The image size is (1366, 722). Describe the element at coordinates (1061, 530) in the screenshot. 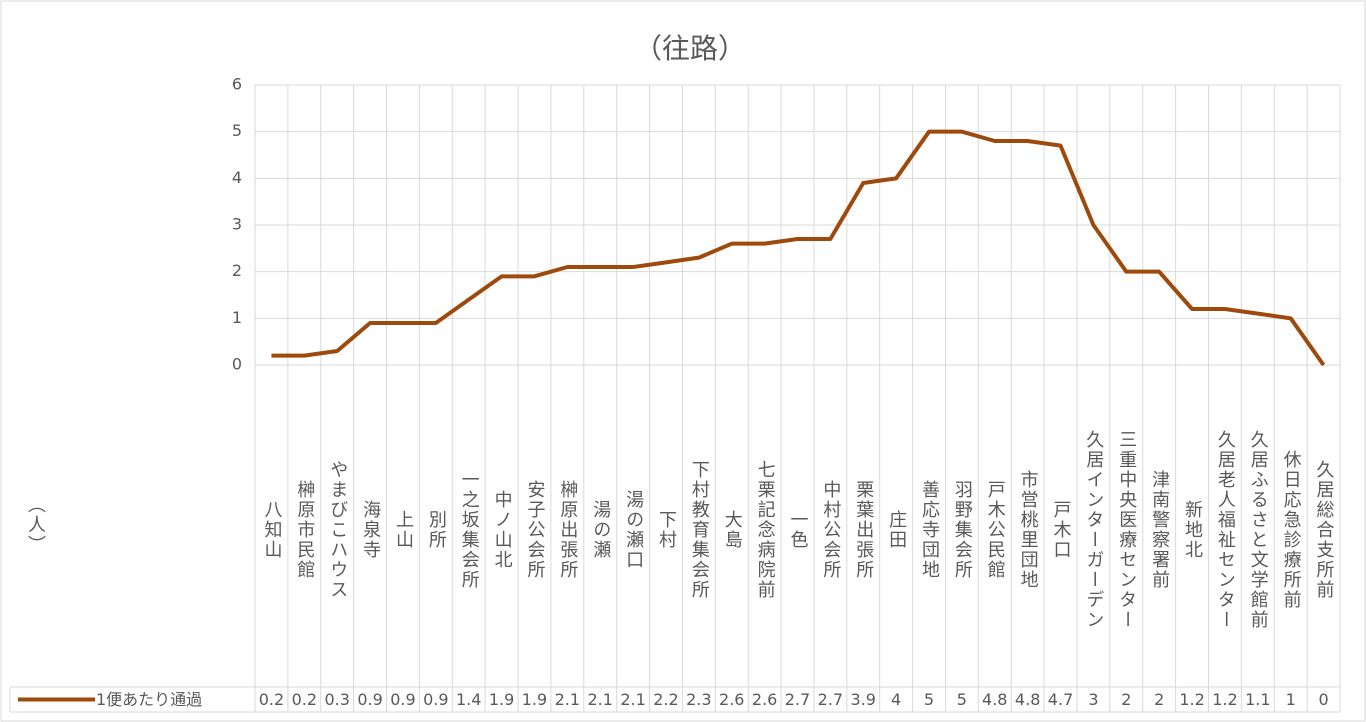

I see `x-tick-label: 戸木口` at that location.